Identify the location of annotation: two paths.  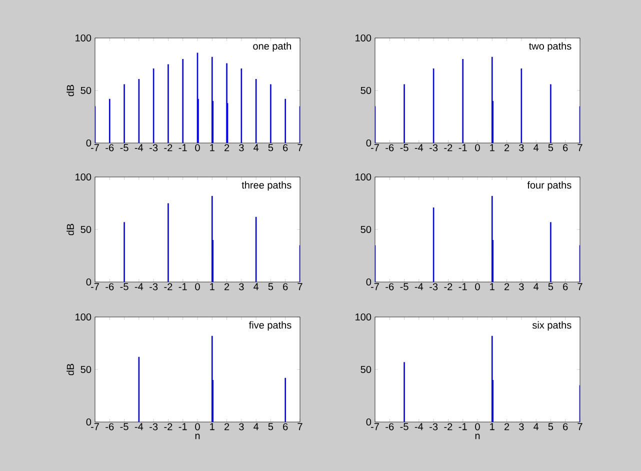
(550, 47).